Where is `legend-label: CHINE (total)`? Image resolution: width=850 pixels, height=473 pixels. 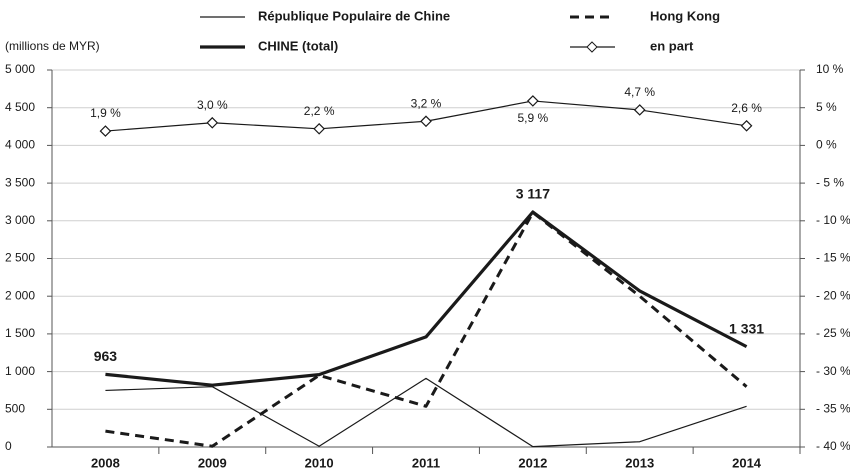
legend-label: CHINE (total) is located at coordinates (298, 45).